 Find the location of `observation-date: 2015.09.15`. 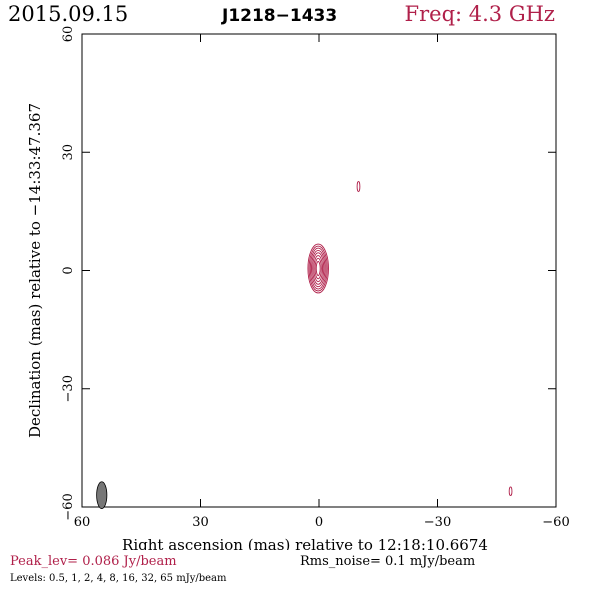

observation-date: 2015.09.15 is located at coordinates (68, 14).